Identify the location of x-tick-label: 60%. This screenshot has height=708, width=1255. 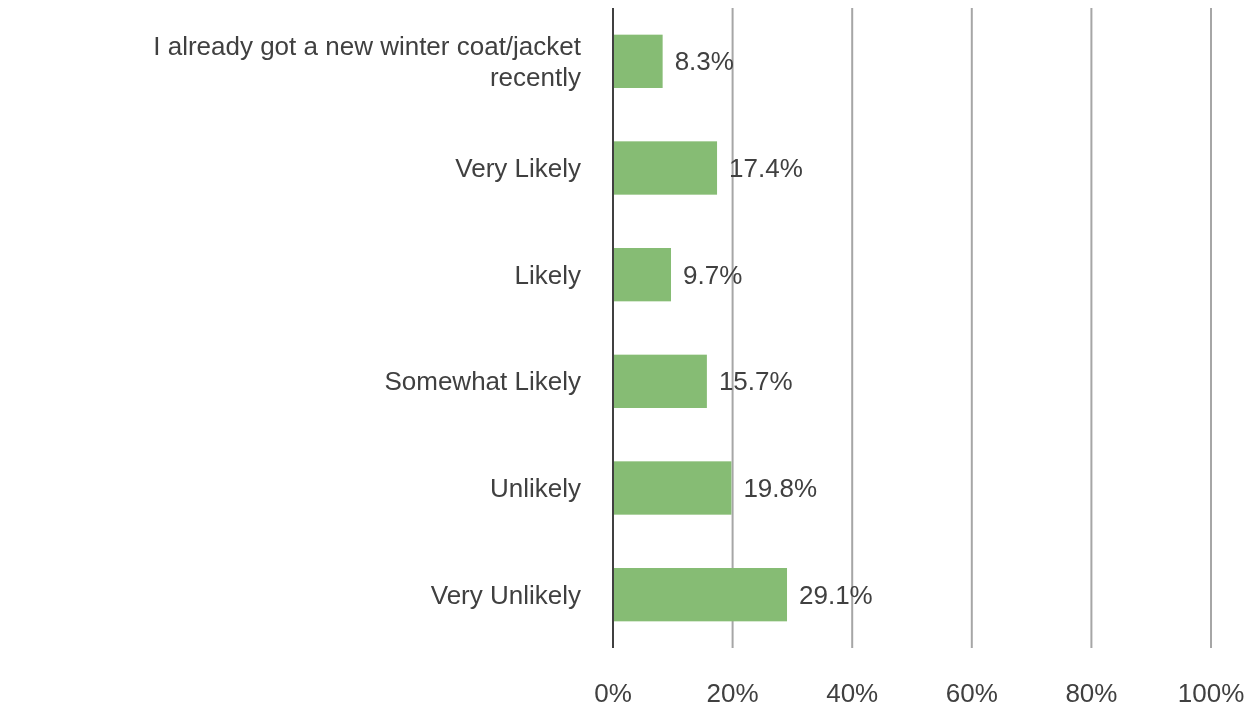
(971, 693).